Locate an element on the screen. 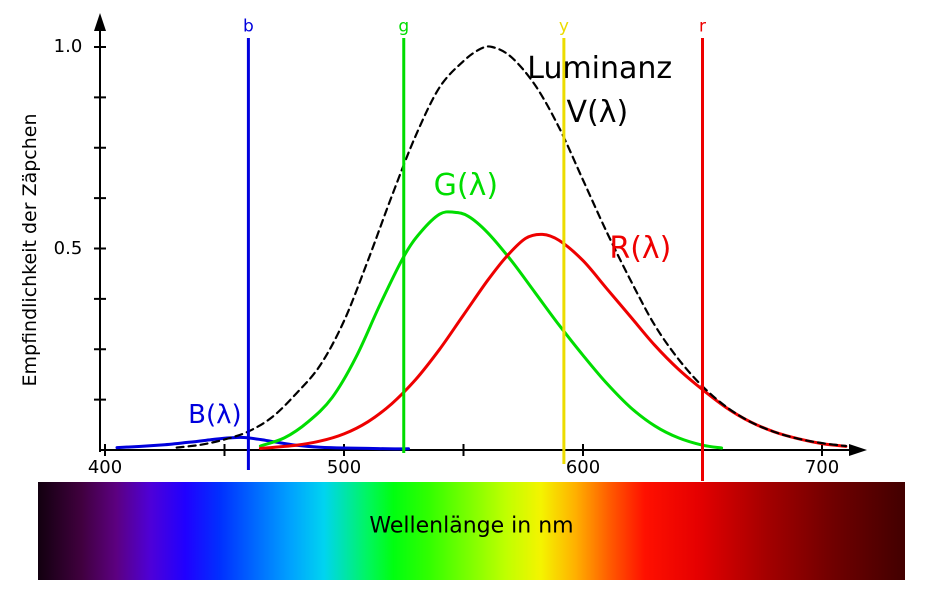  x-axis-arrow is located at coordinates (858, 450).